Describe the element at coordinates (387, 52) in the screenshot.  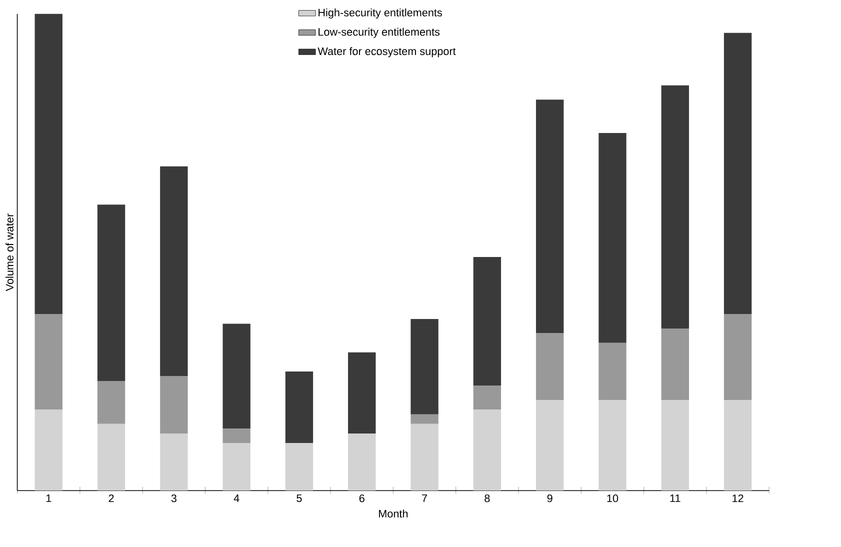
I see `legend-label: Water for ecosystem support` at that location.